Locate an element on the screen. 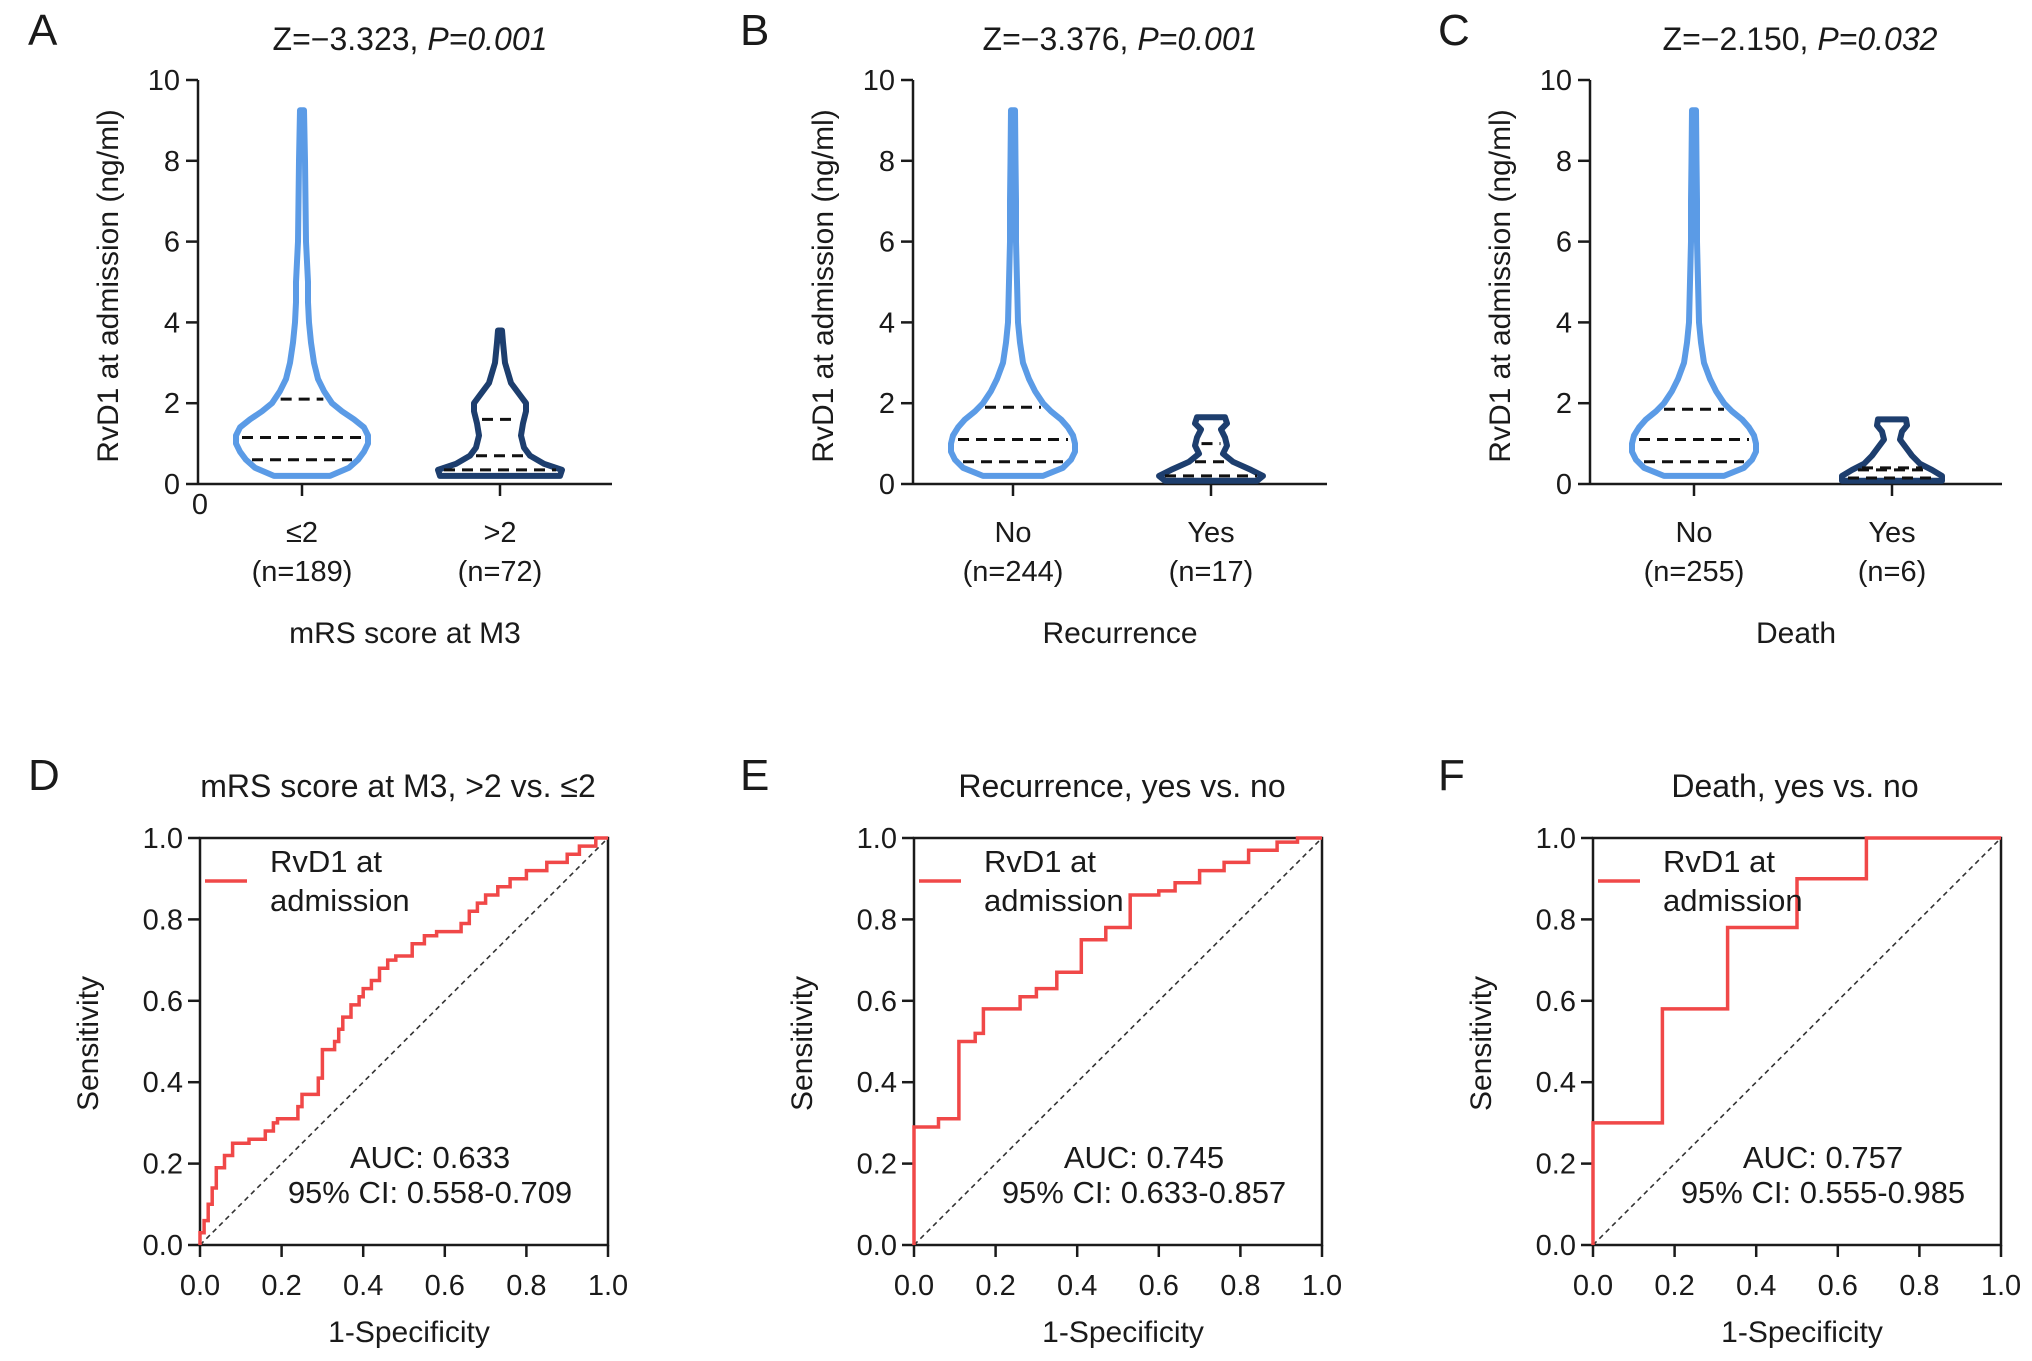 This screenshot has height=1361, width=2032. group-n-label: (n=255) is located at coordinates (1694, 572).